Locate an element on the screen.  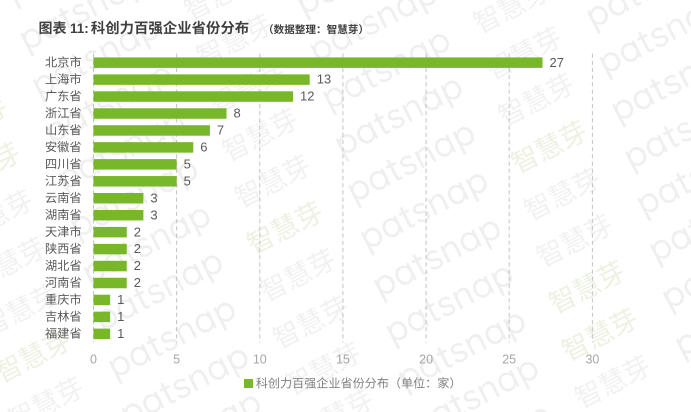
svg-text: 0 is located at coordinates (93, 360).